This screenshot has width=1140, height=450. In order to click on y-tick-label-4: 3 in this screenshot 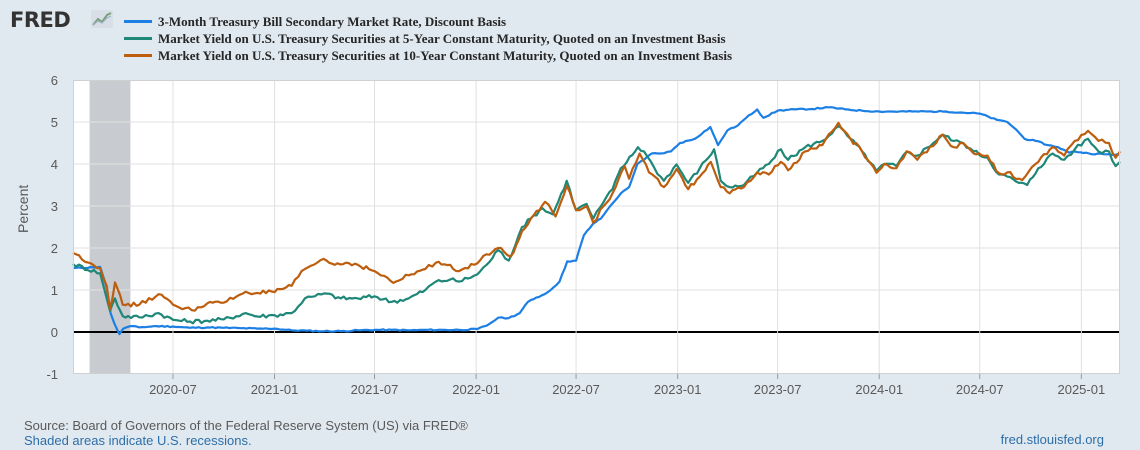, I will do `click(54, 206)`.